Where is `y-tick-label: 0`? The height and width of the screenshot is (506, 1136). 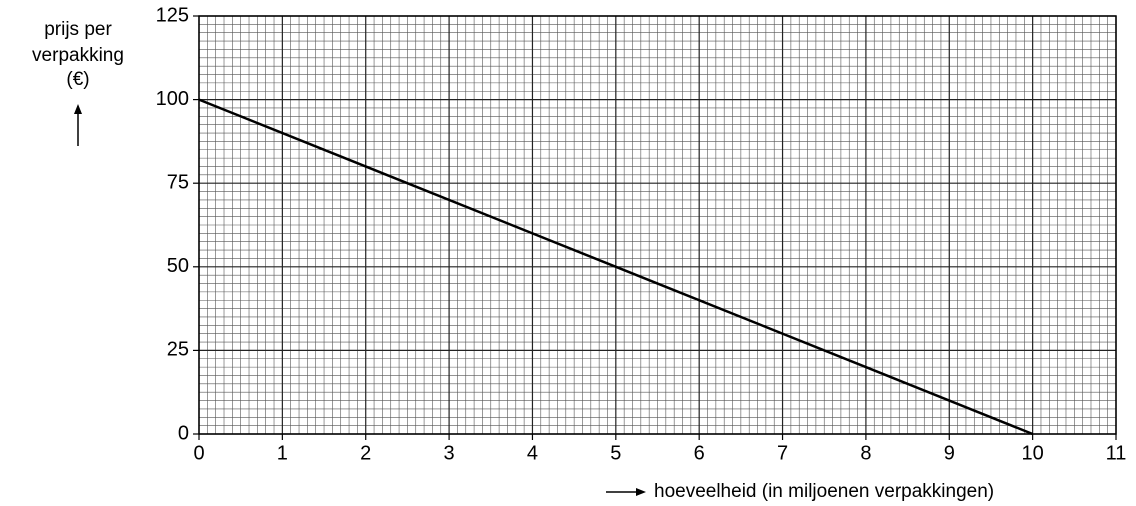 y-tick-label: 0 is located at coordinates (183, 433).